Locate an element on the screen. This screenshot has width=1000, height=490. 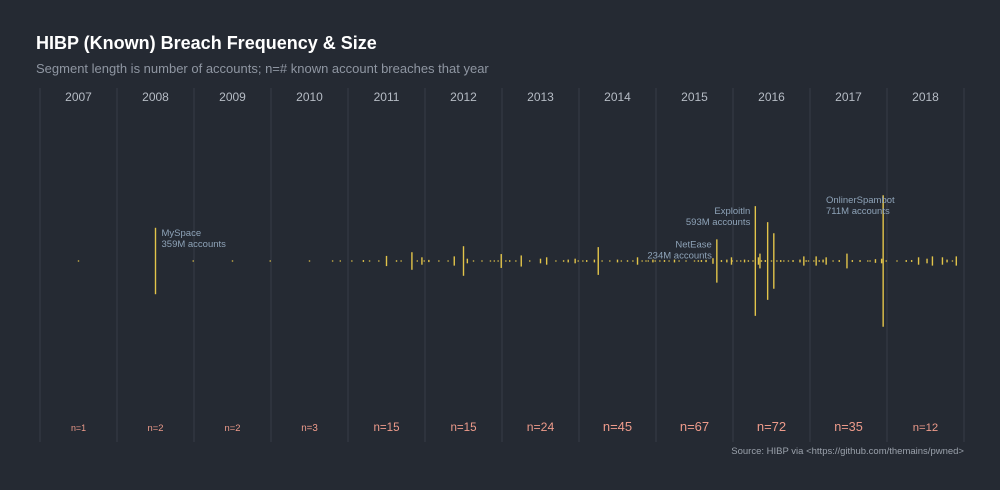
annotation-name: NetEase is located at coordinates (693, 244).